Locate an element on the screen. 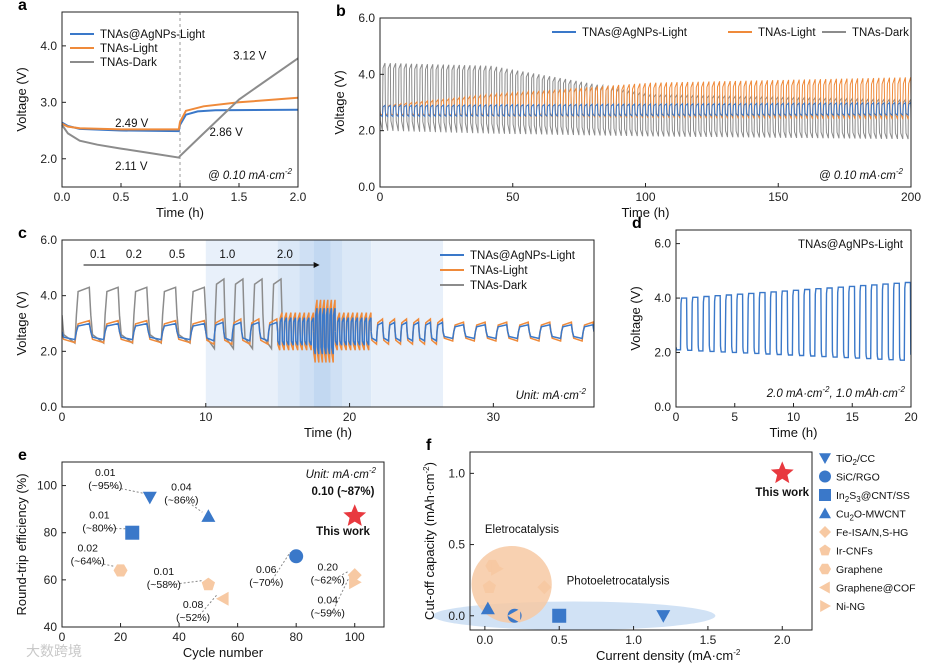 Image resolution: width=929 pixels, height=666 pixels. rate-label: 1.0 is located at coordinates (227, 255).